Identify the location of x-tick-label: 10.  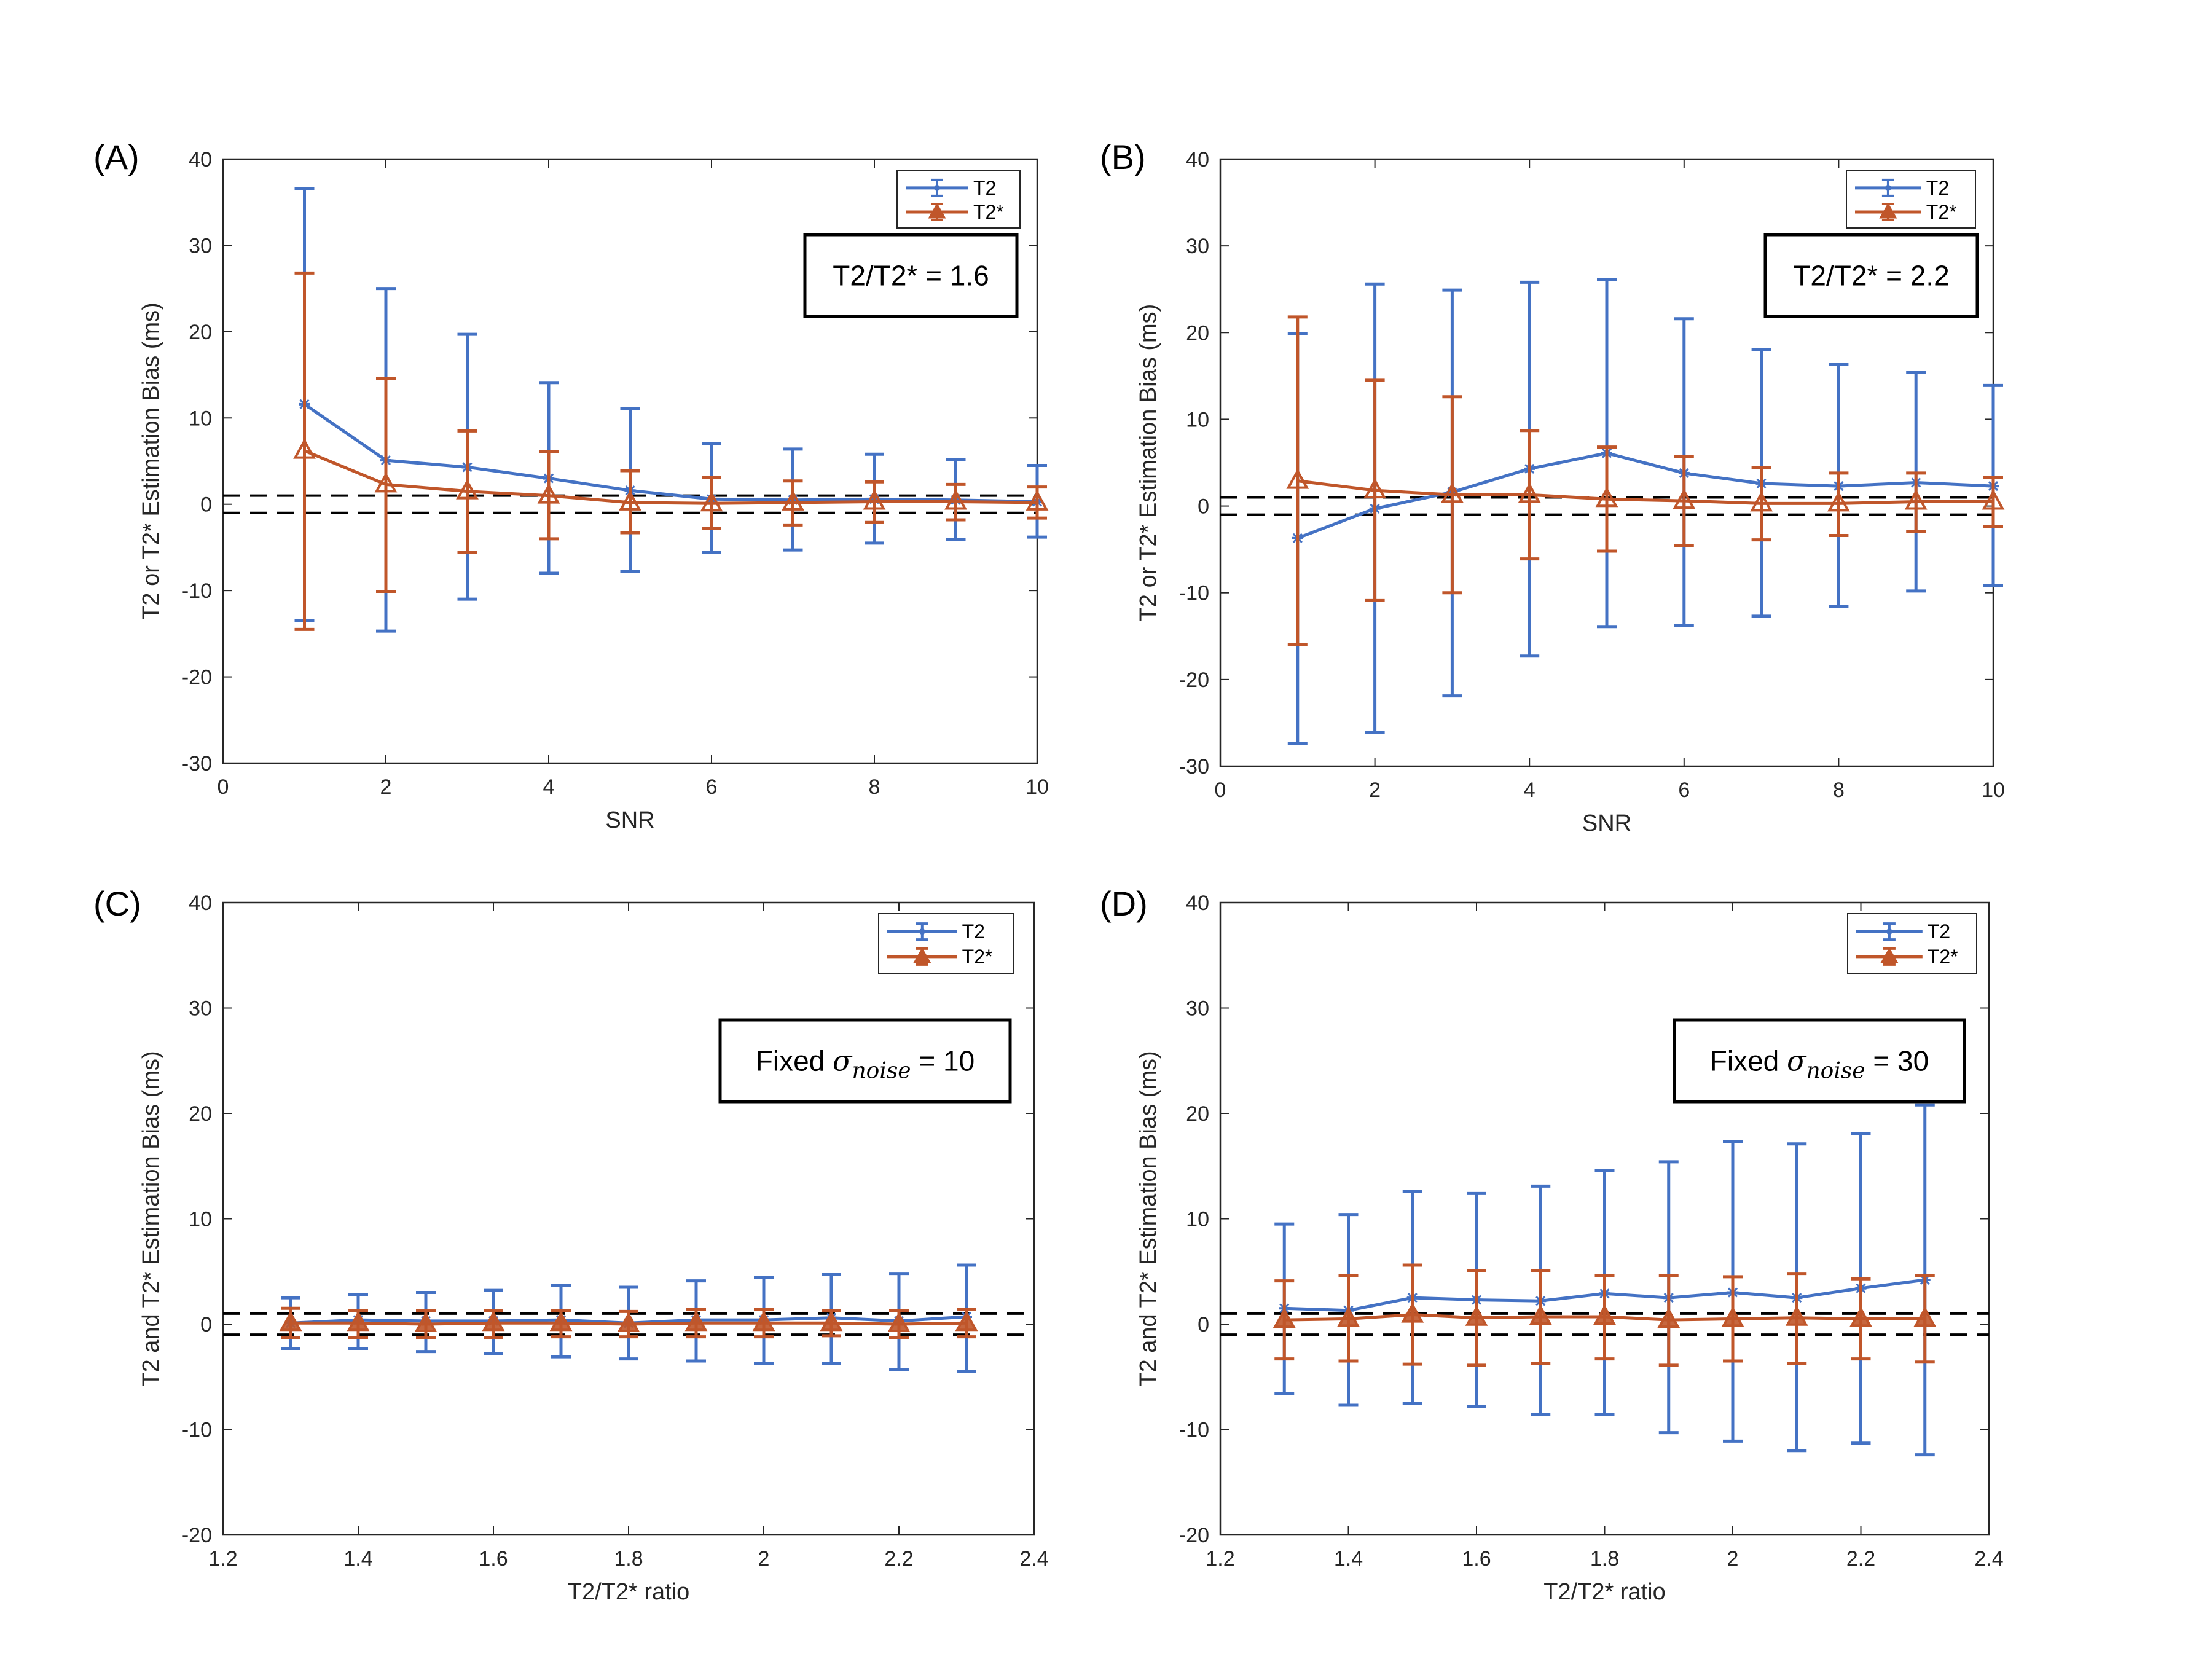
(1037, 787).